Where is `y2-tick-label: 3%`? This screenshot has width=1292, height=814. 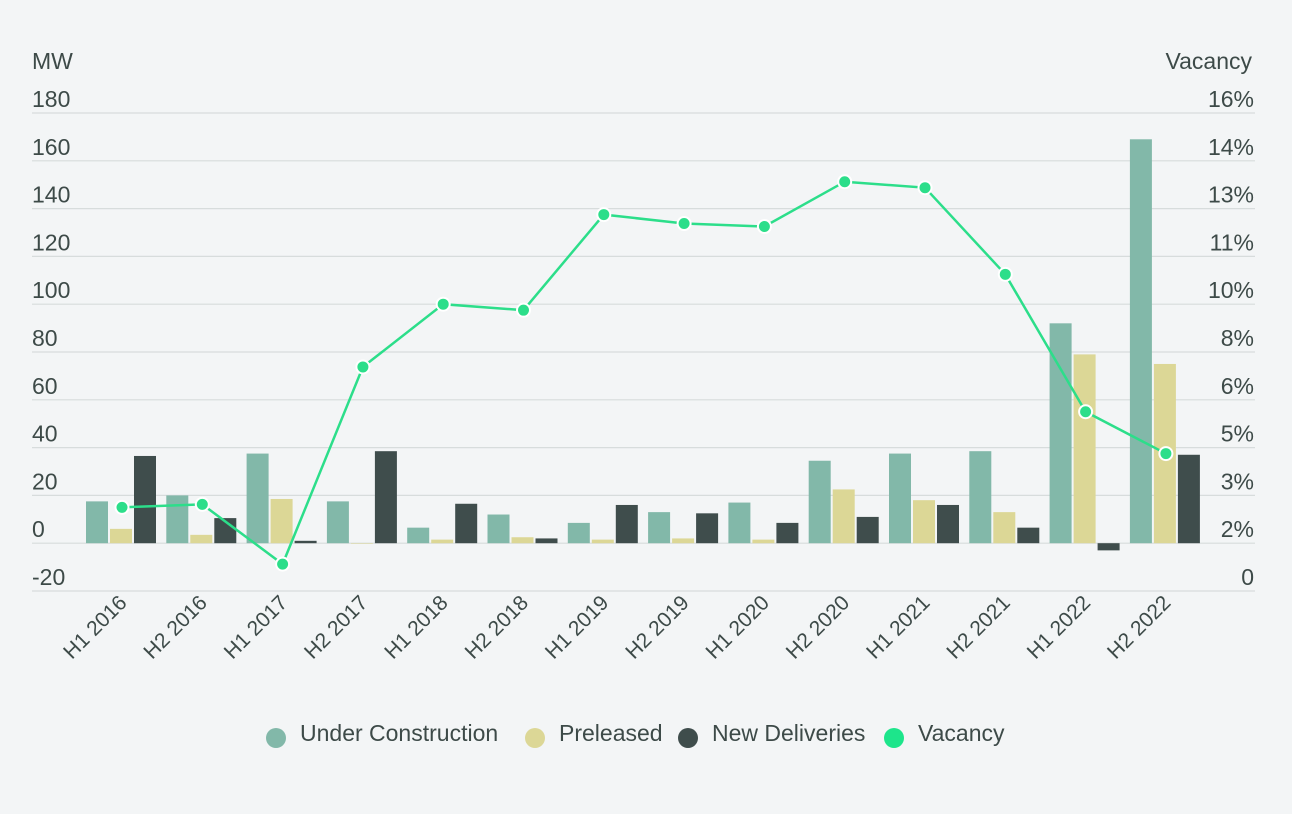
y2-tick-label: 3% is located at coordinates (1237, 481).